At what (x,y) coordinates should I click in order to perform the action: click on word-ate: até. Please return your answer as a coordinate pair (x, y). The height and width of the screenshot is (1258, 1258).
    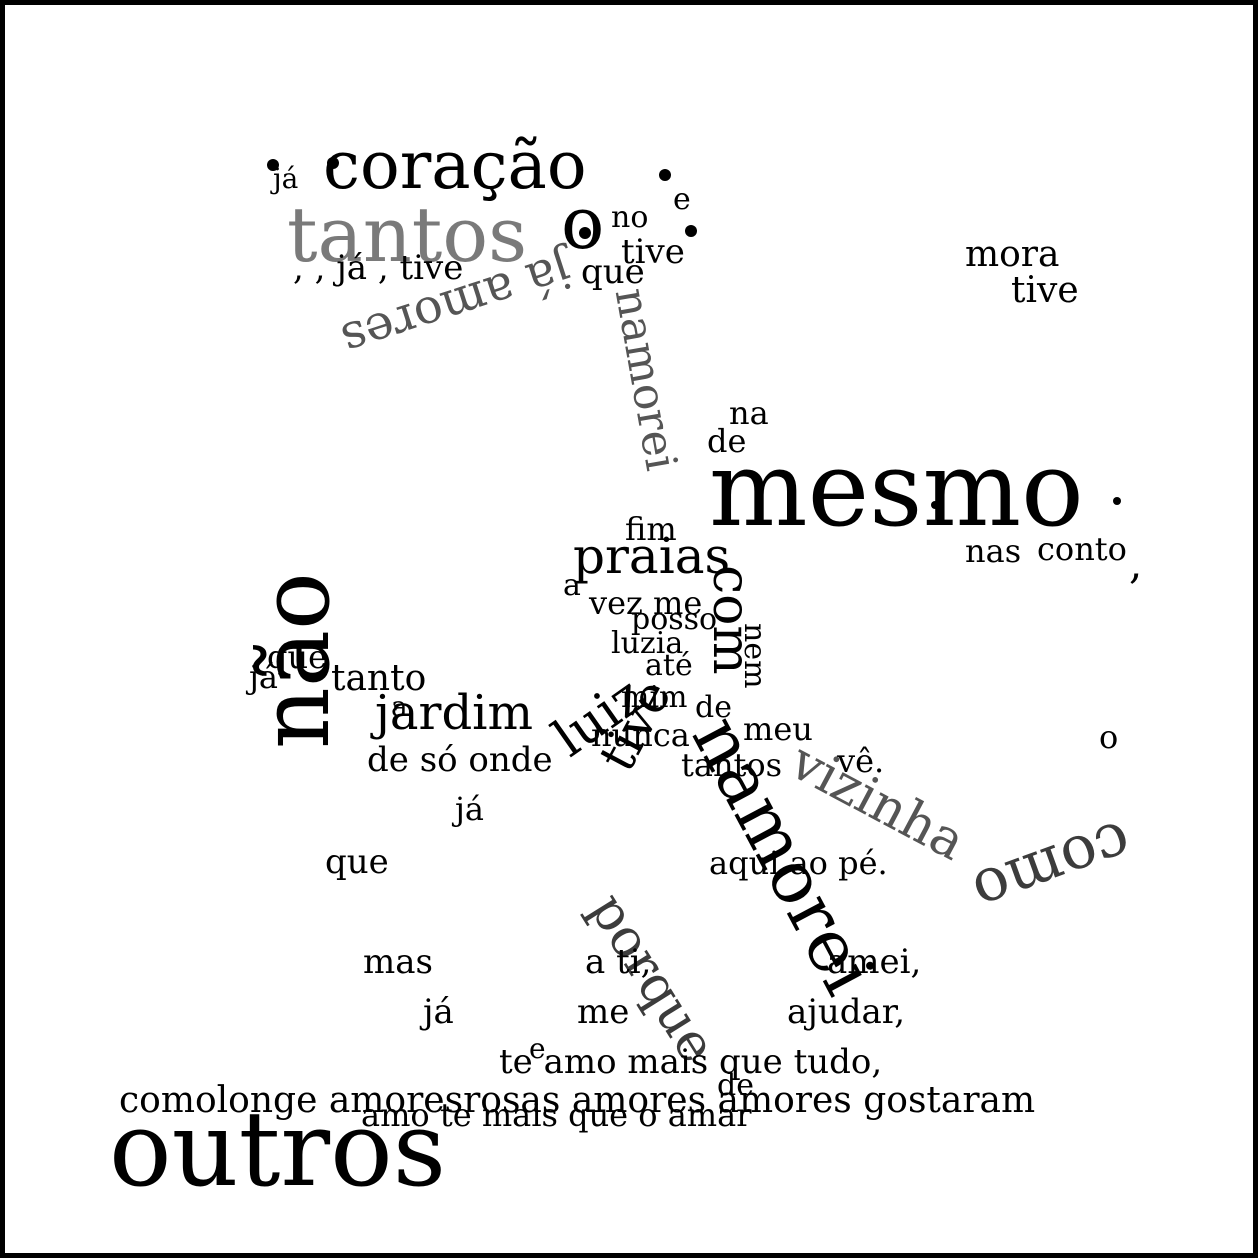
    Looking at the image, I should click on (669, 665).